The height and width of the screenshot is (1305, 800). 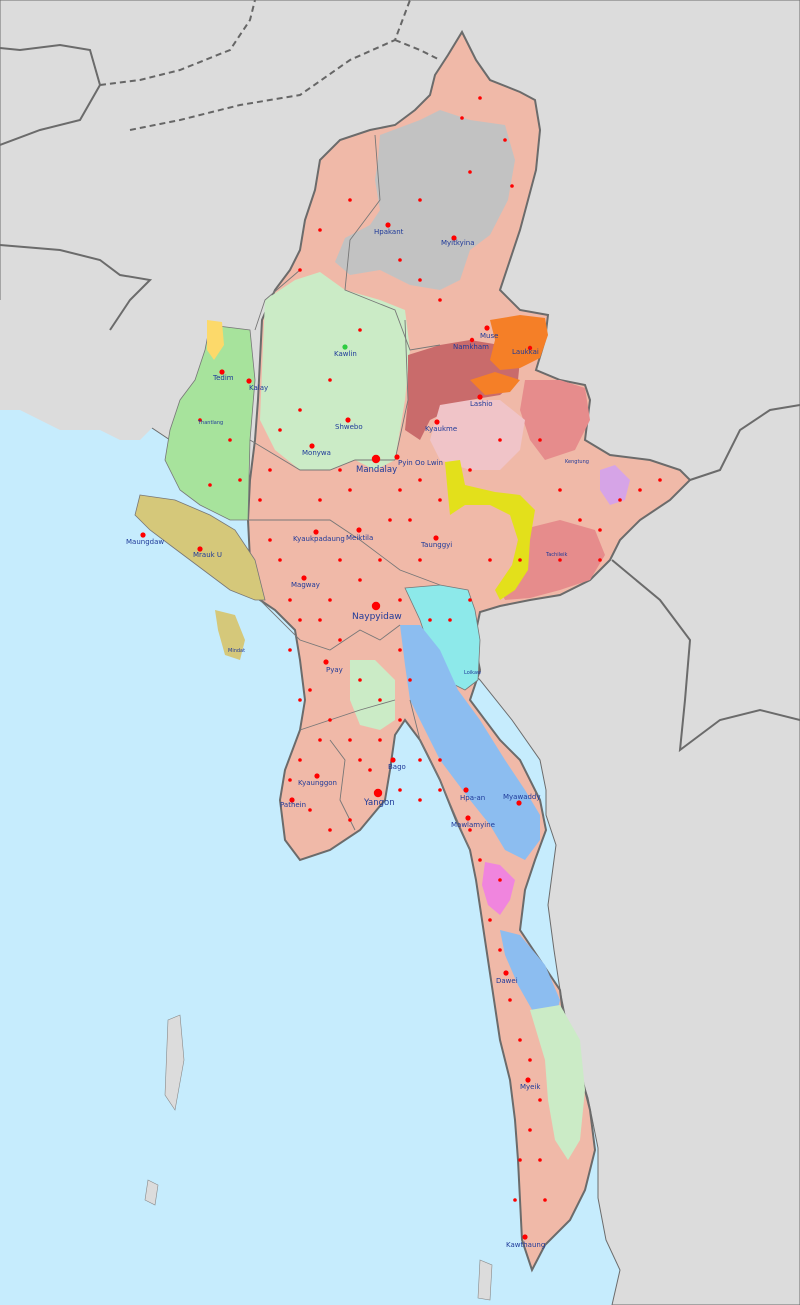 What do you see at coordinates (316, 532) in the screenshot?
I see `city-dot-kyaukpadaung` at bounding box center [316, 532].